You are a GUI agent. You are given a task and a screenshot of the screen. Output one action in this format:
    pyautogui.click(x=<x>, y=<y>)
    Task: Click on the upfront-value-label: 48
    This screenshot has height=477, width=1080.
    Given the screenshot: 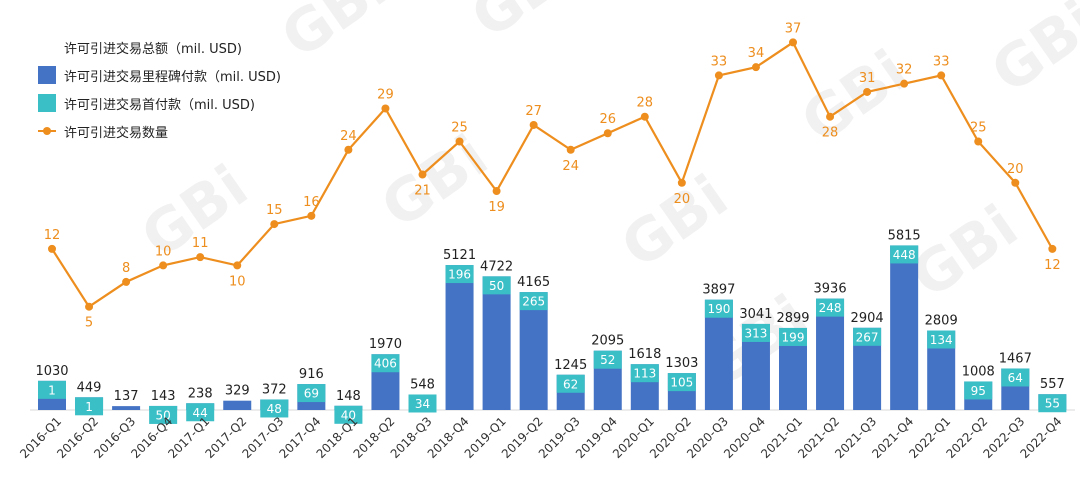 What is the action you would take?
    pyautogui.click(x=274, y=409)
    